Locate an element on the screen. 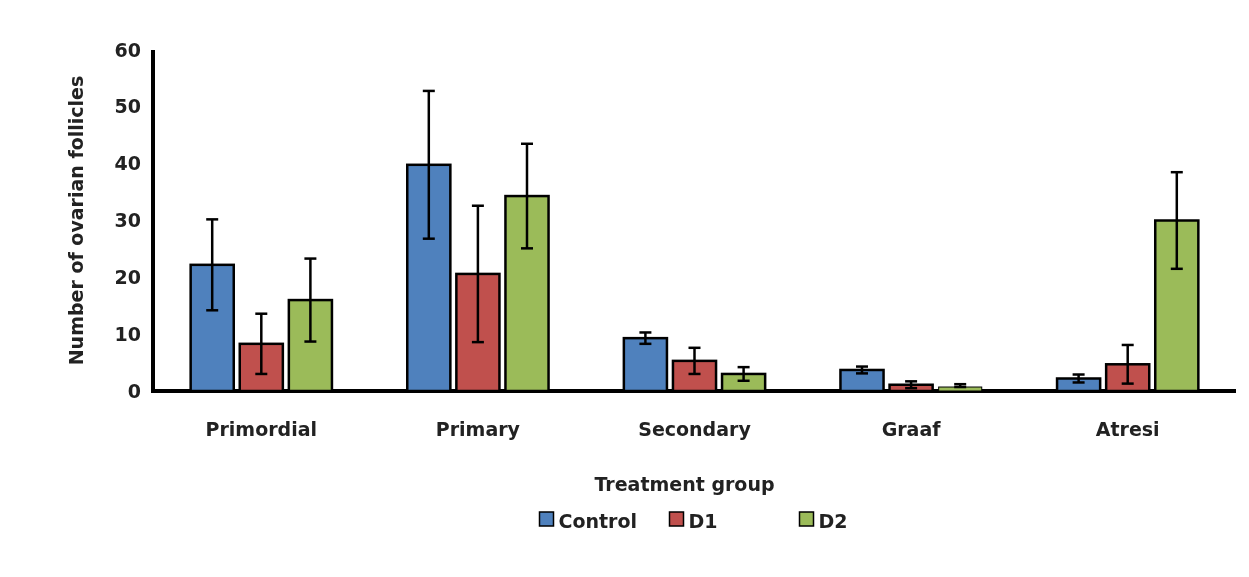  x-tick-label: Primary is located at coordinates (478, 429).